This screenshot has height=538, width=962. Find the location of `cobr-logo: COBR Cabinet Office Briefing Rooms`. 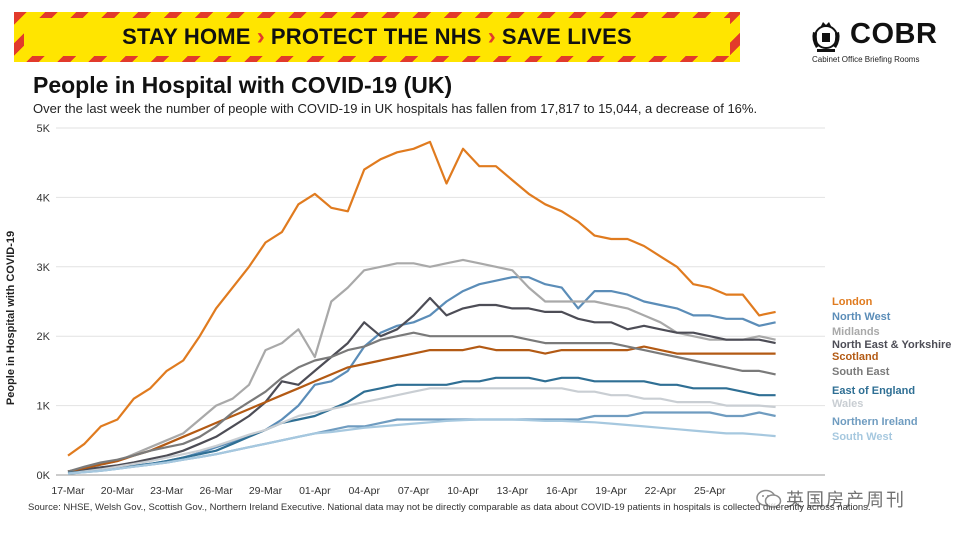

cobr-logo: COBR Cabinet Office Briefing Rooms is located at coordinates (878, 42).